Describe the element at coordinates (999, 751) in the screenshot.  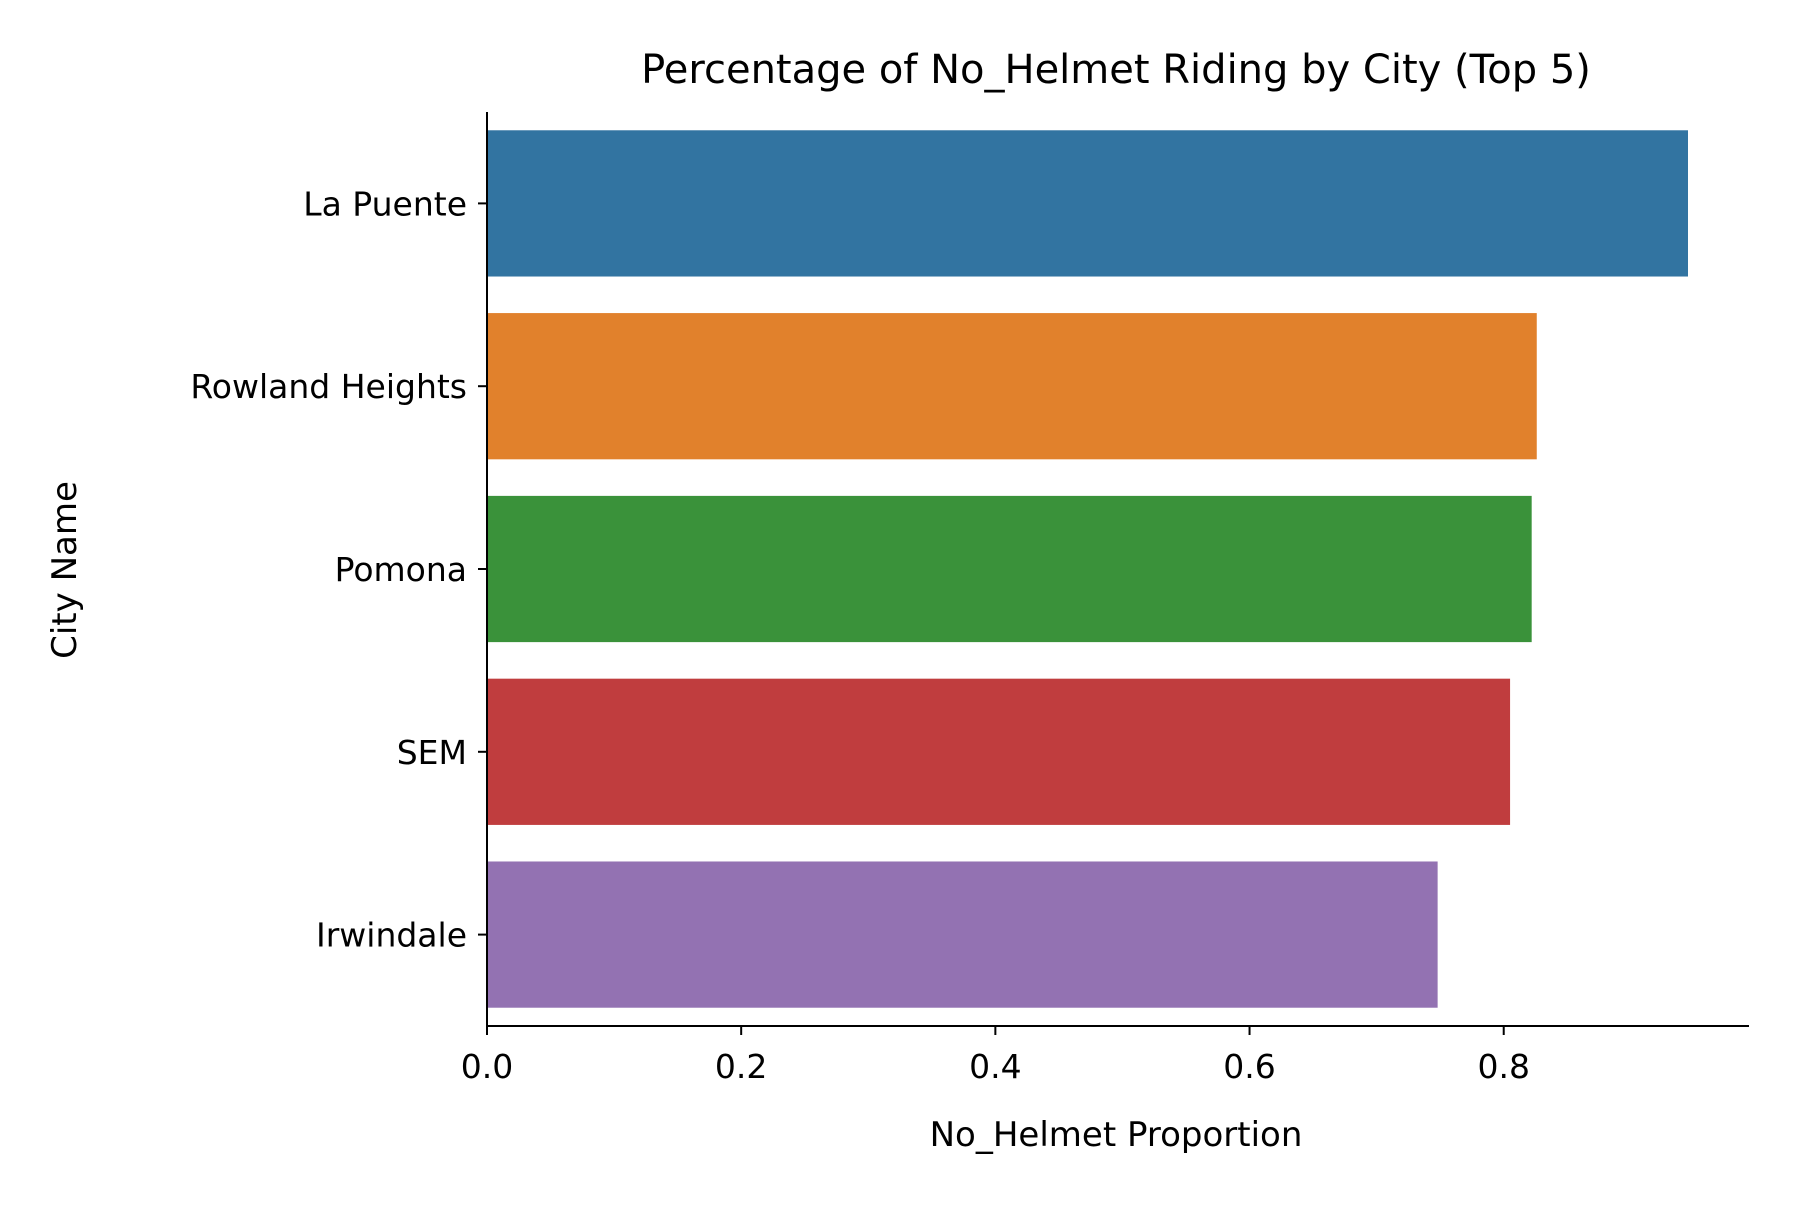
I see `bar-sem` at that location.